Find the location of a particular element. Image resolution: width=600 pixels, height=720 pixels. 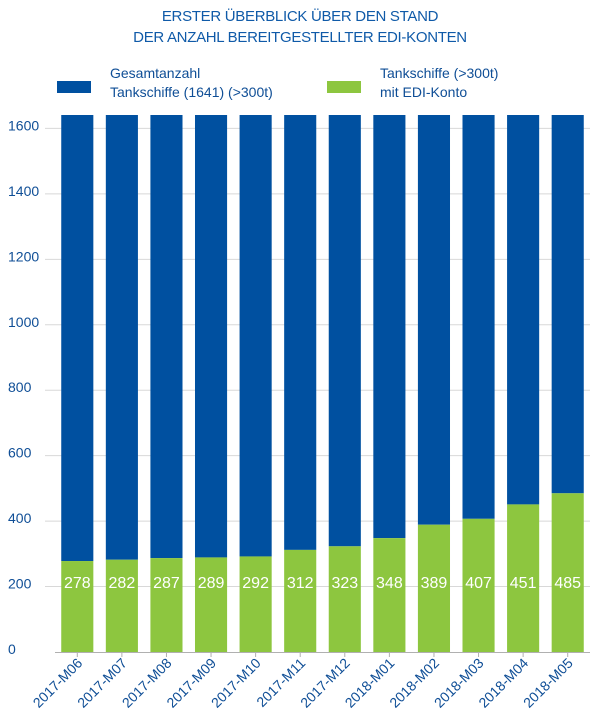

chart-title-line2: DER ANZAHL BEREITGESTELLTER EDI-KONTEN is located at coordinates (300, 37).